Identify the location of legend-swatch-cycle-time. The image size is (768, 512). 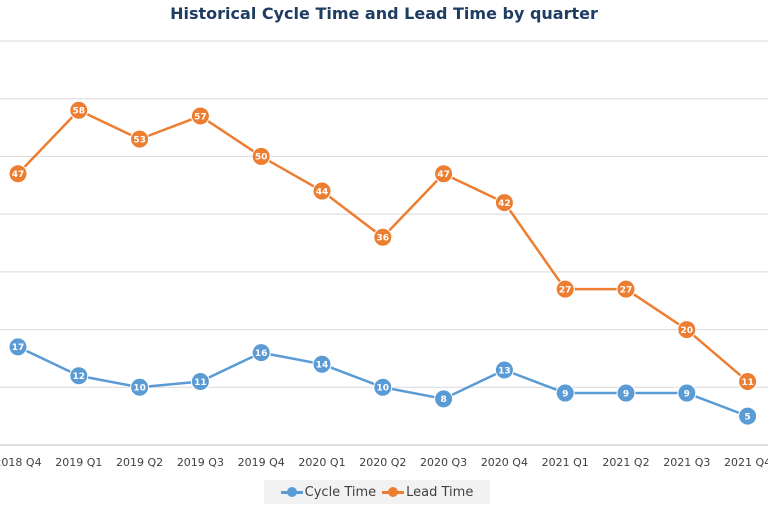
(291, 492).